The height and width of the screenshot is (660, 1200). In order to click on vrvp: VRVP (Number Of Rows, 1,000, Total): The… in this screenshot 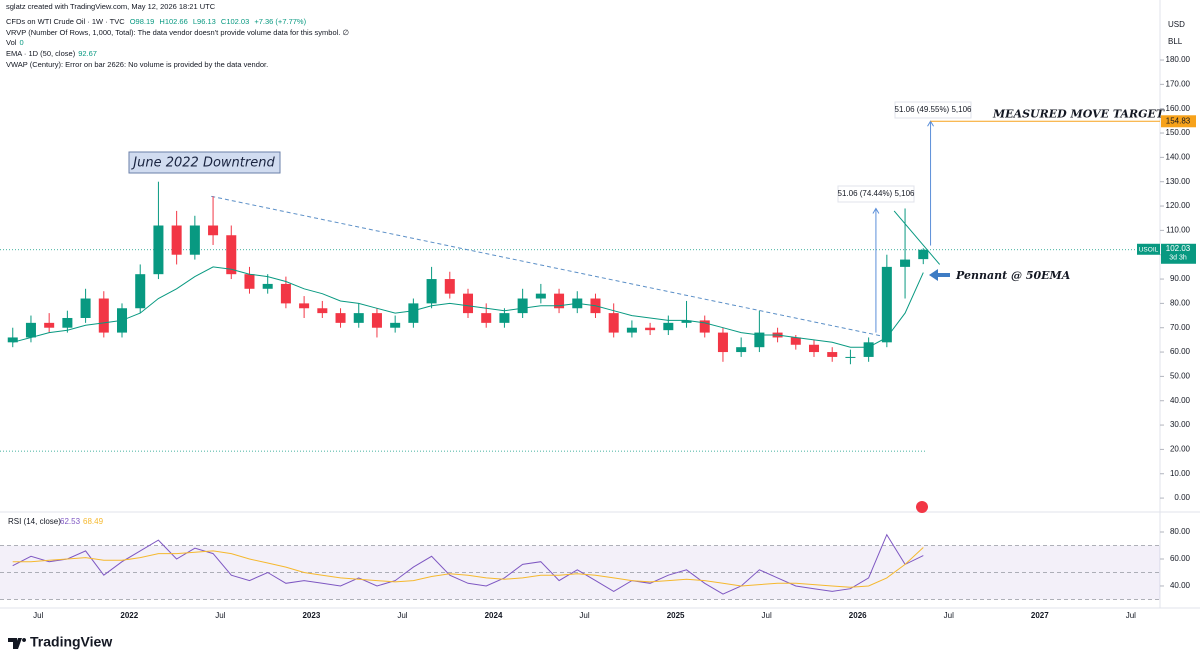, I will do `click(177, 32)`.